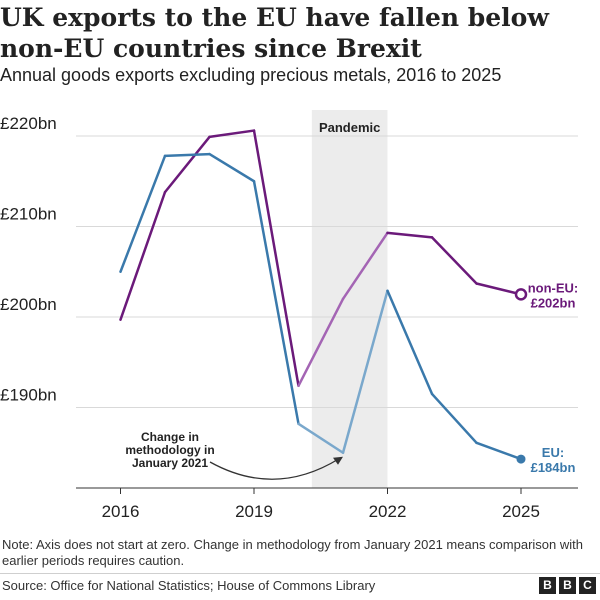 This screenshot has width=600, height=600. Describe the element at coordinates (553, 467) in the screenshot. I see `end-label-eu: £184bn` at that location.